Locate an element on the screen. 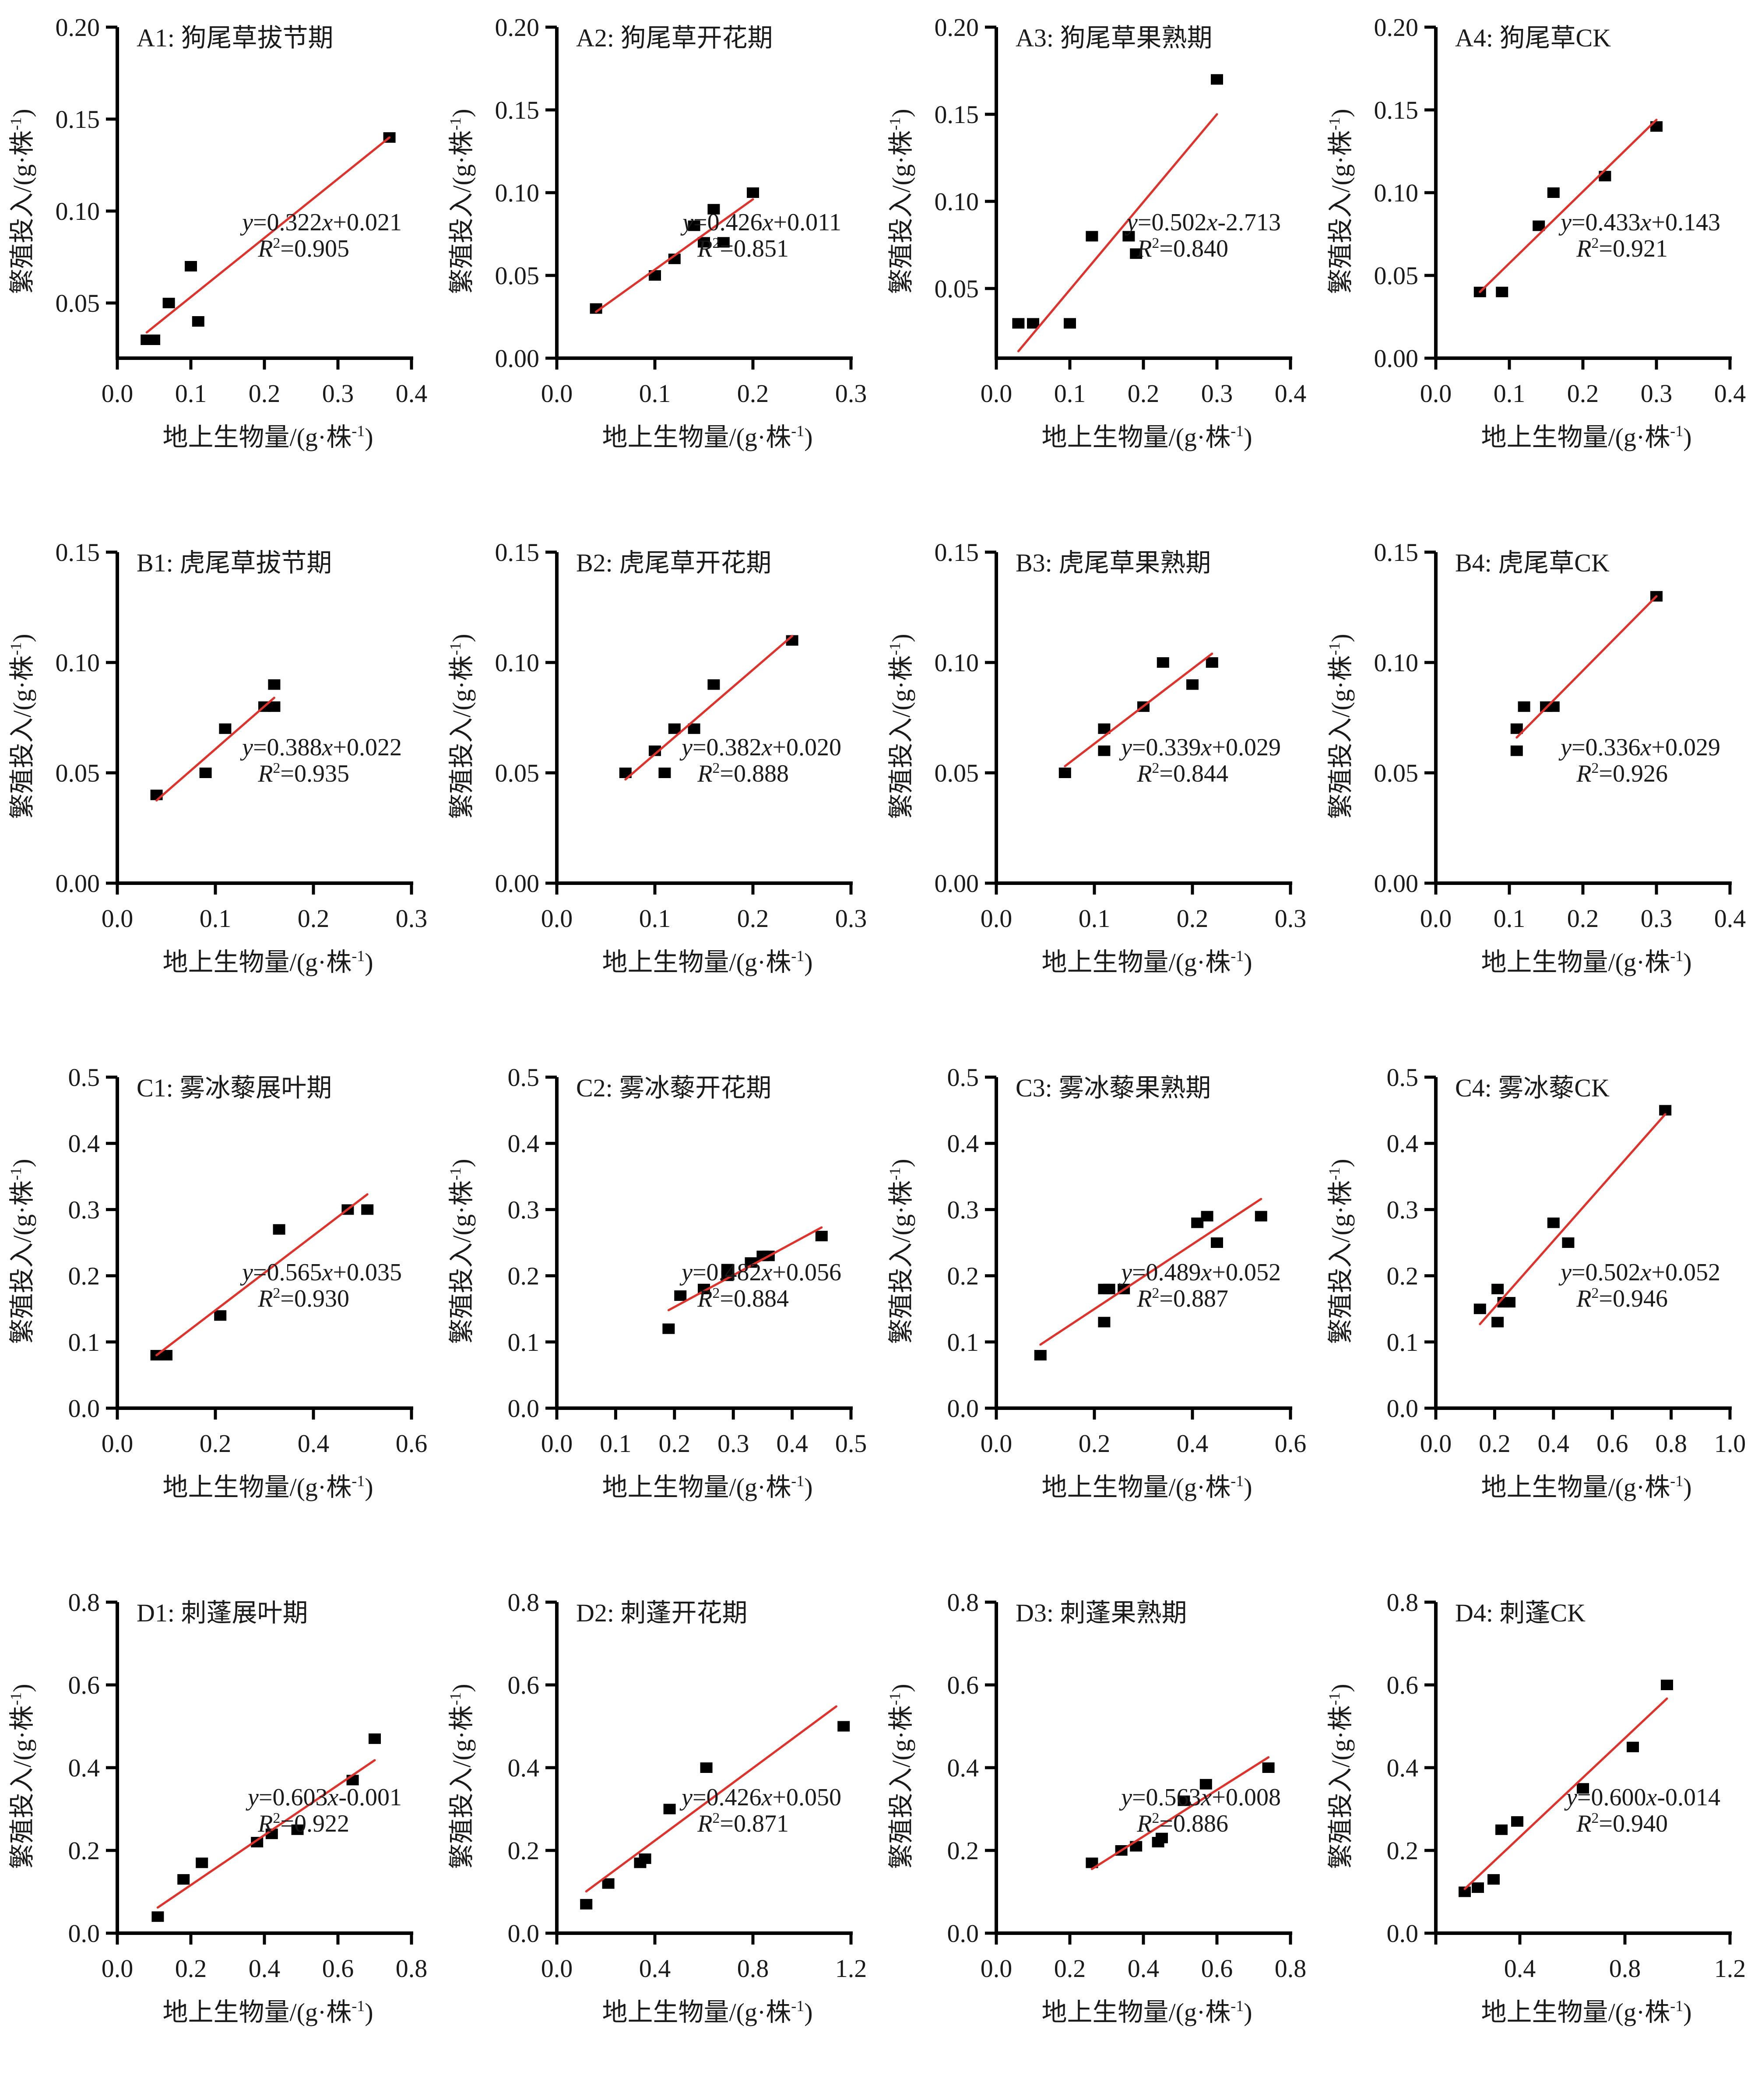  regression-equation: y=0.600x-0.014 is located at coordinates (1642, 1798).